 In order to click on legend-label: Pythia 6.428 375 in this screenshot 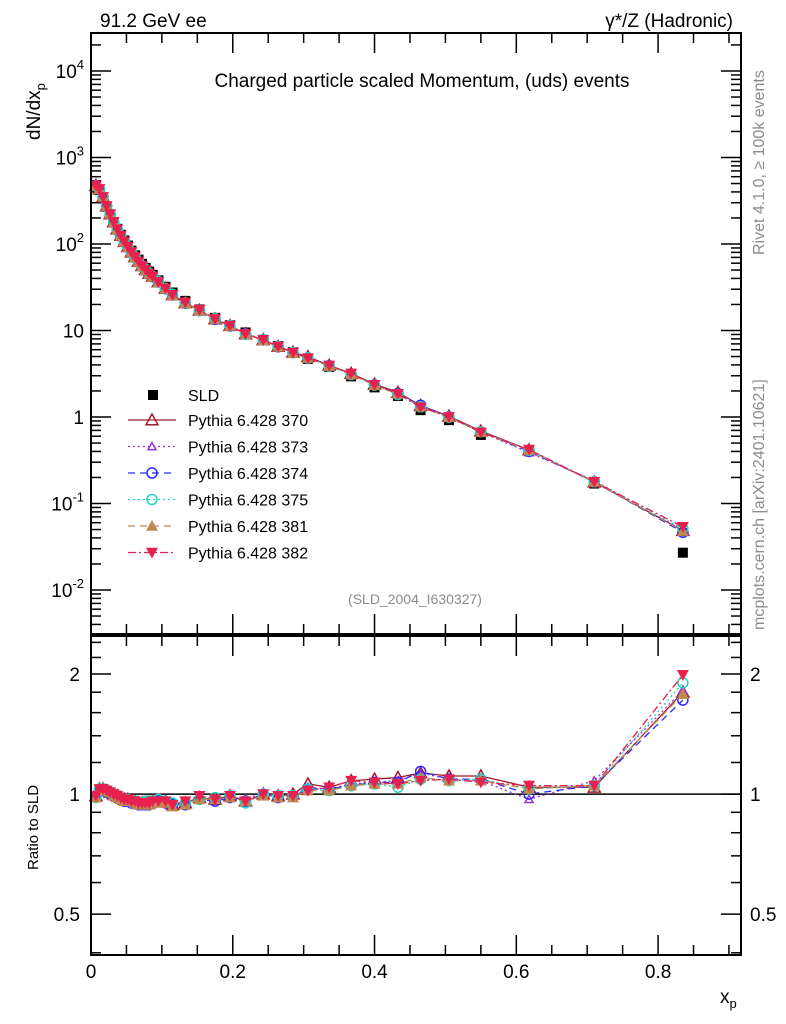, I will do `click(248, 501)`.